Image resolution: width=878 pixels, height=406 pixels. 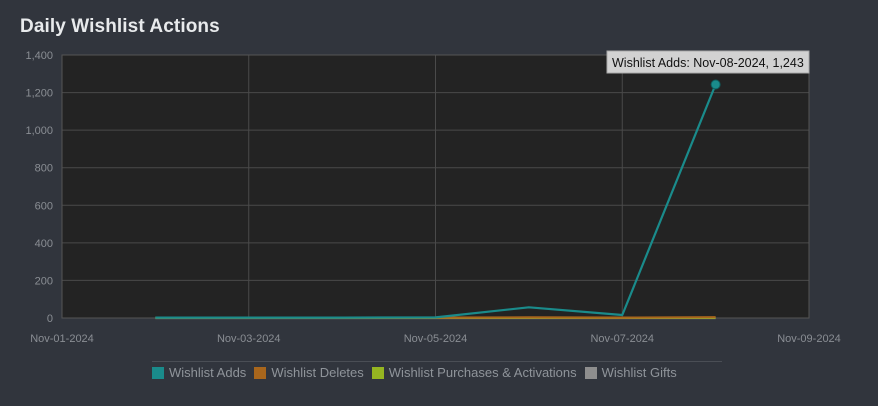 What do you see at coordinates (809, 339) in the screenshot?
I see `x-tick-label: Nov-09-2024` at bounding box center [809, 339].